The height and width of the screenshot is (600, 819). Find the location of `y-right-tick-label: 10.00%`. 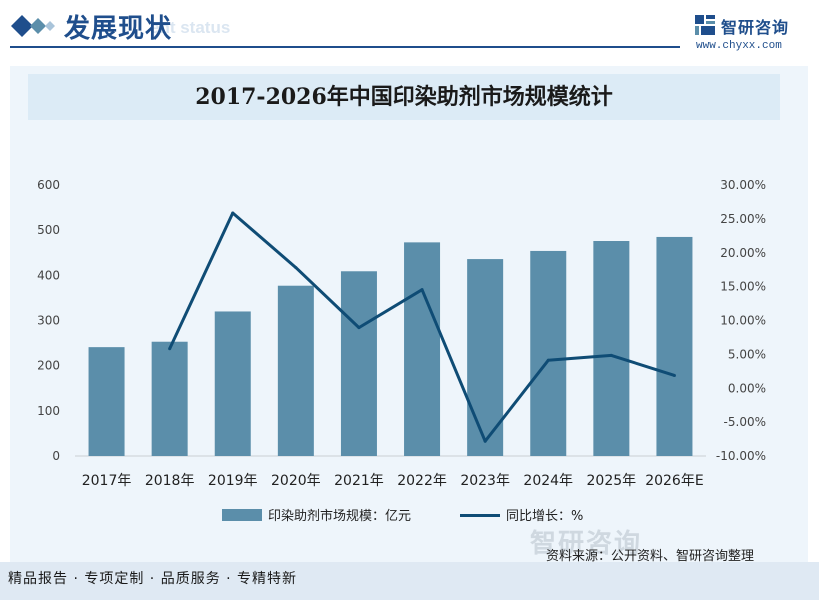

y-right-tick-label: 10.00% is located at coordinates (743, 321).